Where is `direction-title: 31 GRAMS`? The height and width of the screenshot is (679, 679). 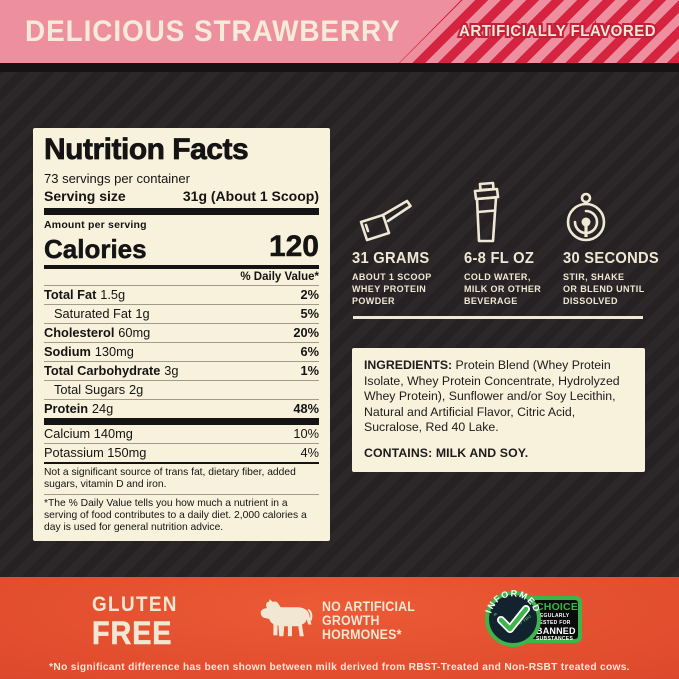
direction-title: 31 GRAMS is located at coordinates (391, 258).